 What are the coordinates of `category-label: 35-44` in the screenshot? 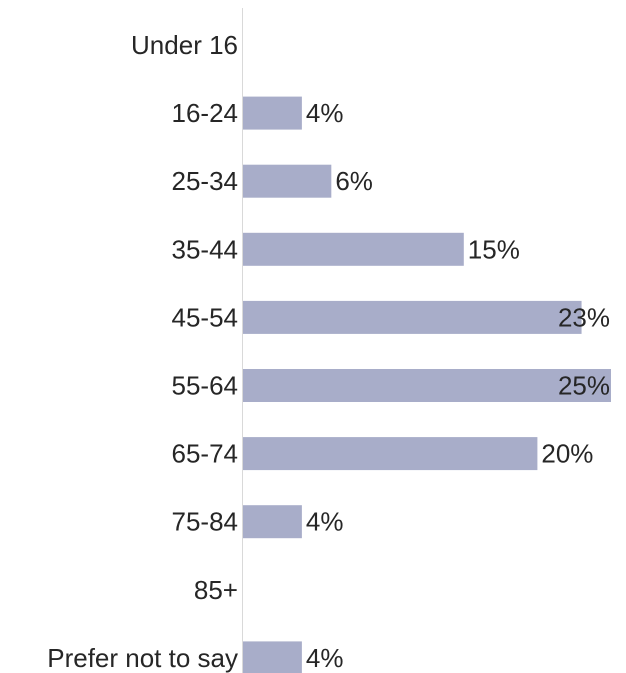 It's located at (205, 249).